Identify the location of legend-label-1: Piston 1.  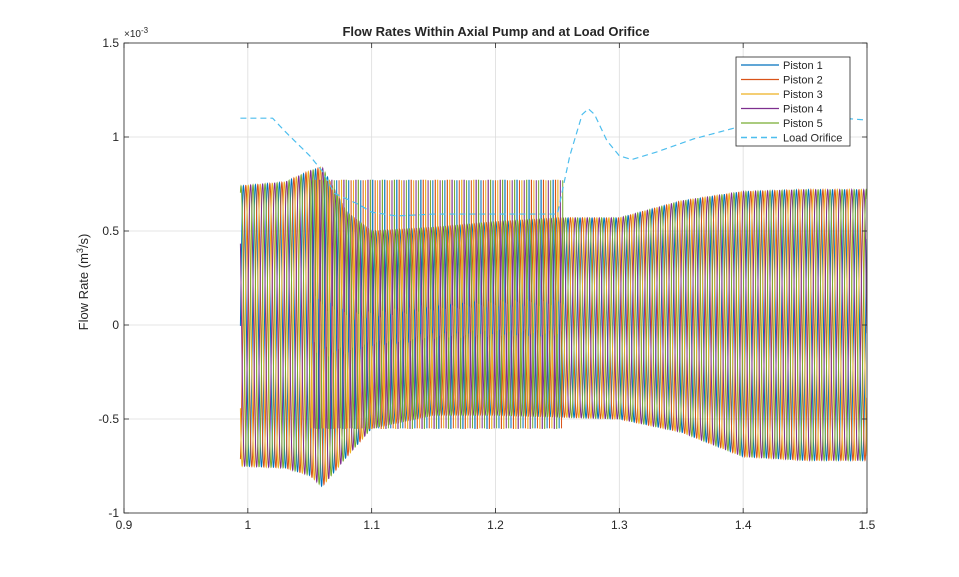
(803, 66).